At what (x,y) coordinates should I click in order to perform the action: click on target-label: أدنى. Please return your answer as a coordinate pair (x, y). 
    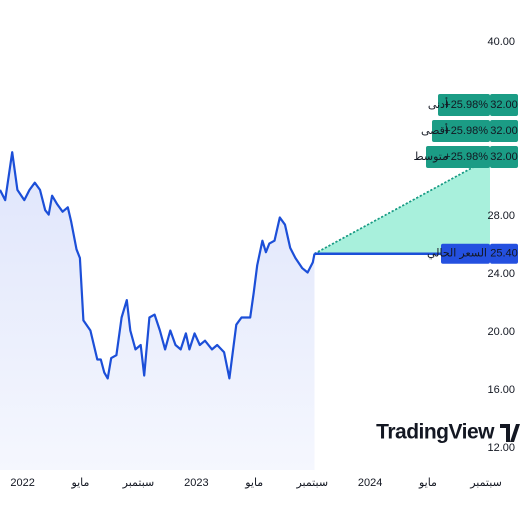
    Looking at the image, I should click on (438, 104).